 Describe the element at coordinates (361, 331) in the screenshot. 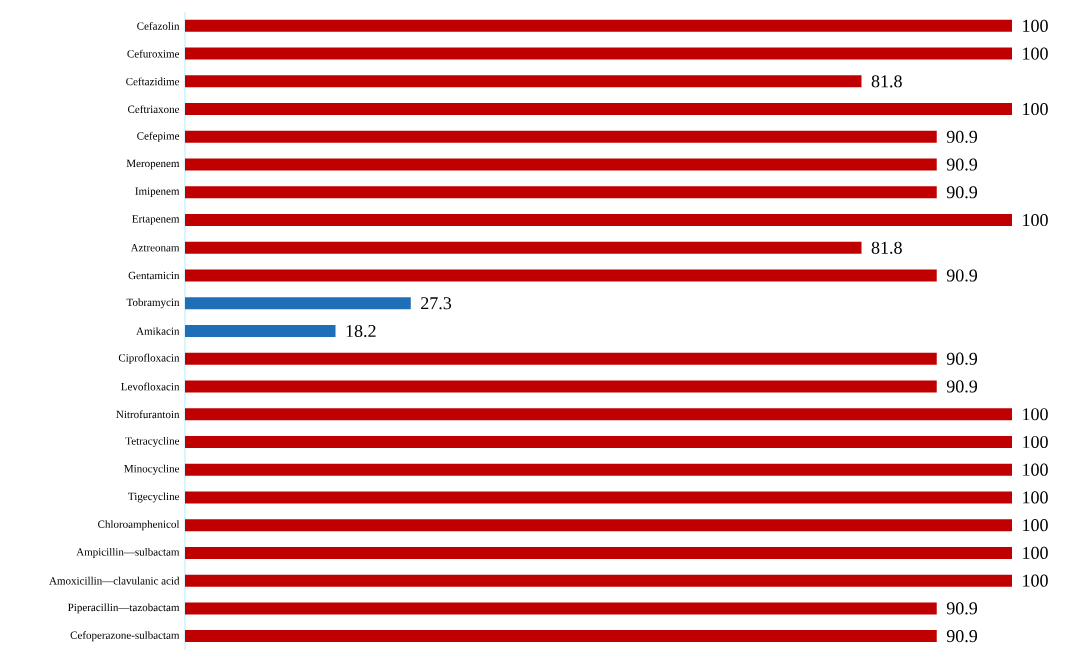

I see `data-label: 18.2` at that location.